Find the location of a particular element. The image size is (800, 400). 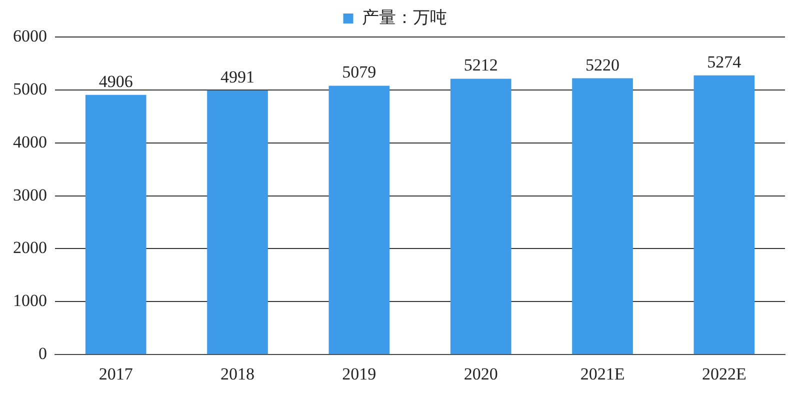

x-tick-label: 2019 is located at coordinates (359, 374).